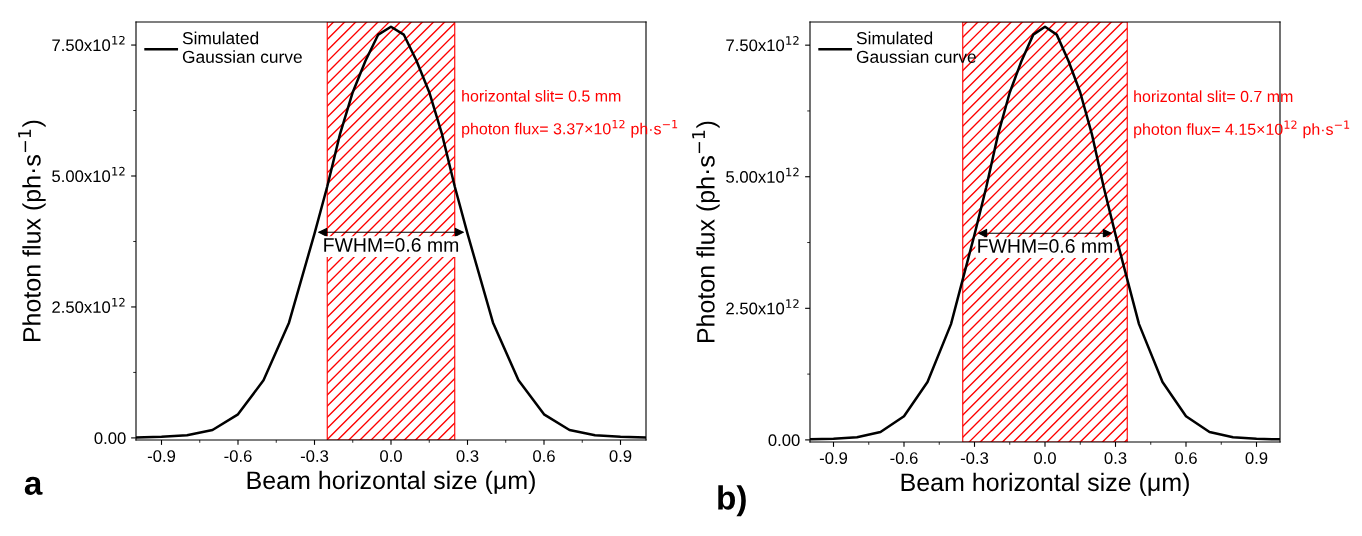  Describe the element at coordinates (541, 95) in the screenshot. I see `annotation: horizontal slit= 0.5 mm` at that location.